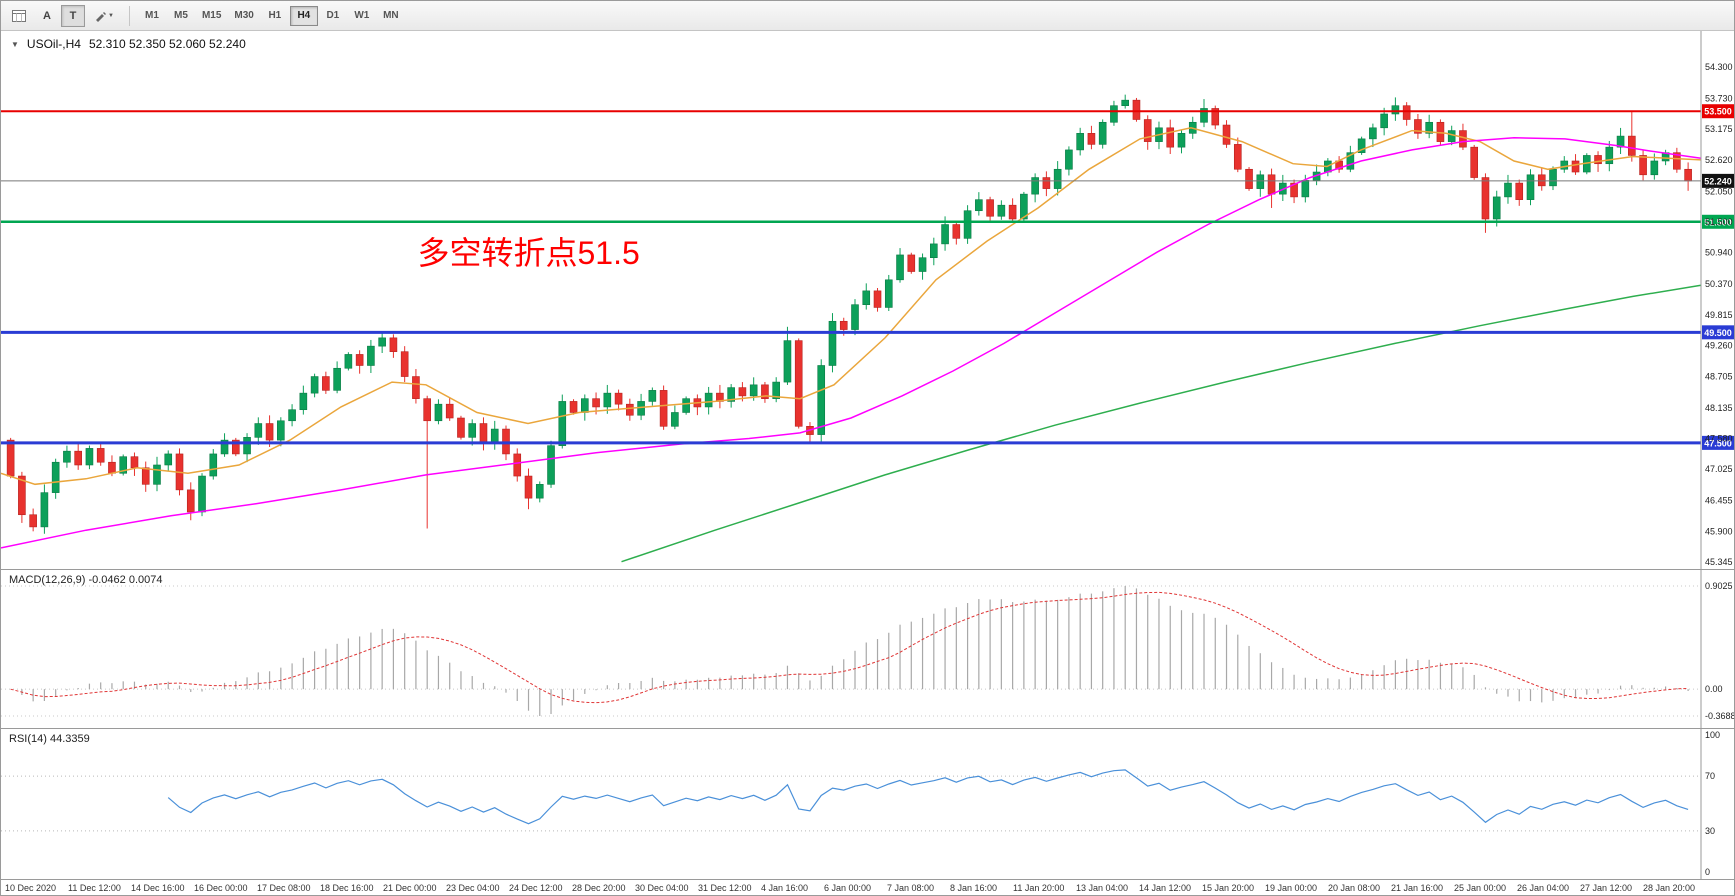  Describe the element at coordinates (1719, 346) in the screenshot. I see `svg-text: 49.260` at that location.